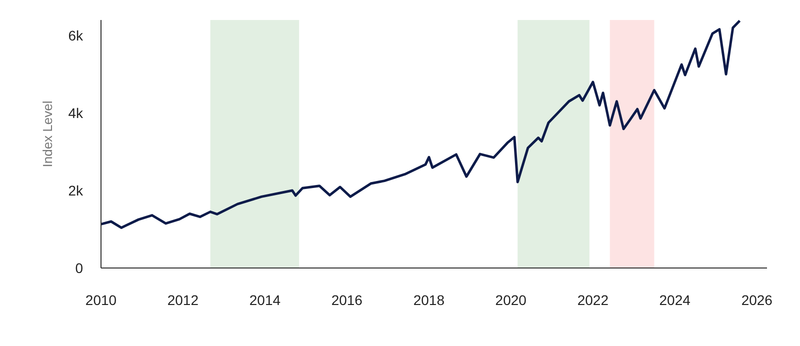 The image size is (800, 346). What do you see at coordinates (347, 300) in the screenshot?
I see `x-tick-label: 2016` at bounding box center [347, 300].